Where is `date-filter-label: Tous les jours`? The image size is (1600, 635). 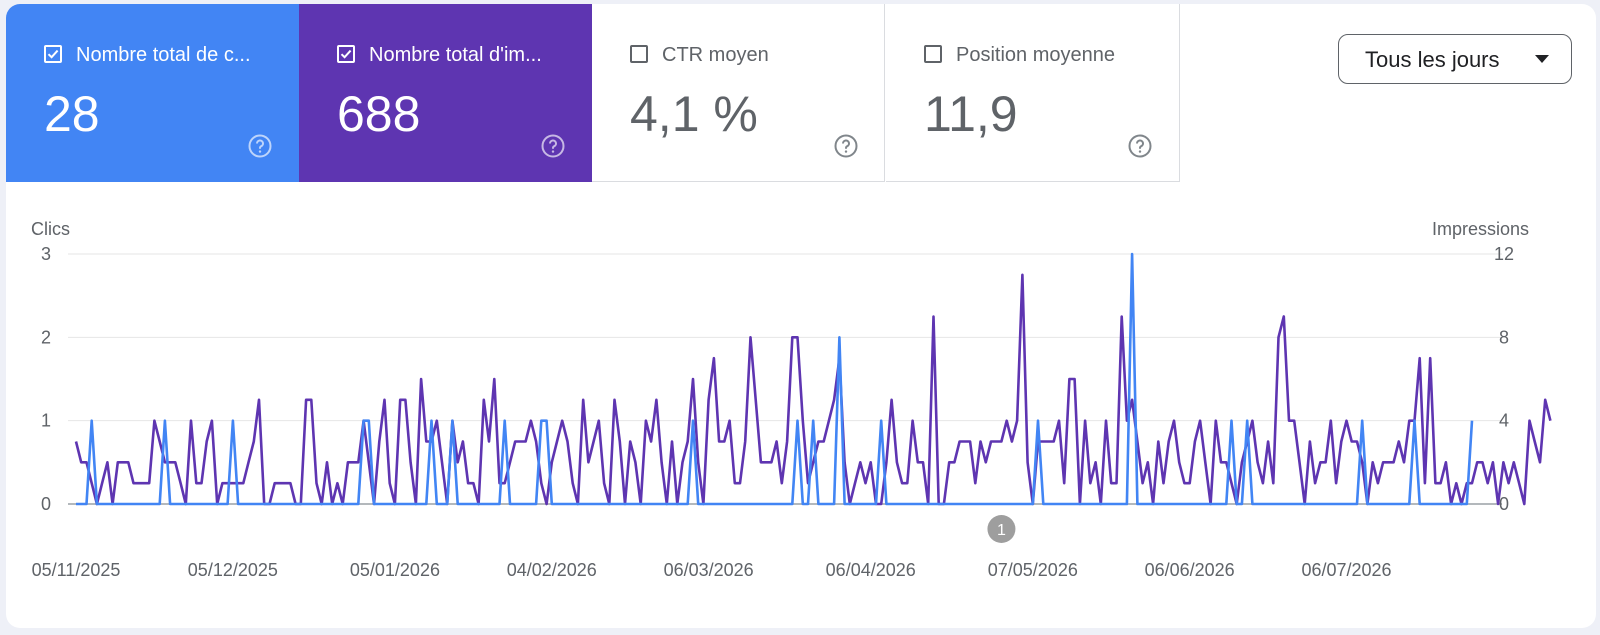 date-filter-label: Tous les jours is located at coordinates (1432, 59).